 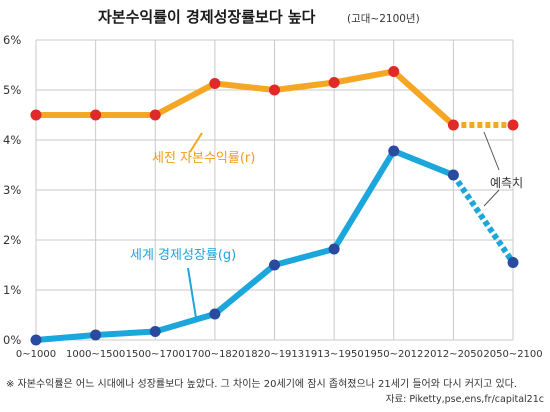 What do you see at coordinates (465, 399) in the screenshot?
I see `source-note: 자료: Piketty,pse,ens,fr/capital21c` at bounding box center [465, 399].